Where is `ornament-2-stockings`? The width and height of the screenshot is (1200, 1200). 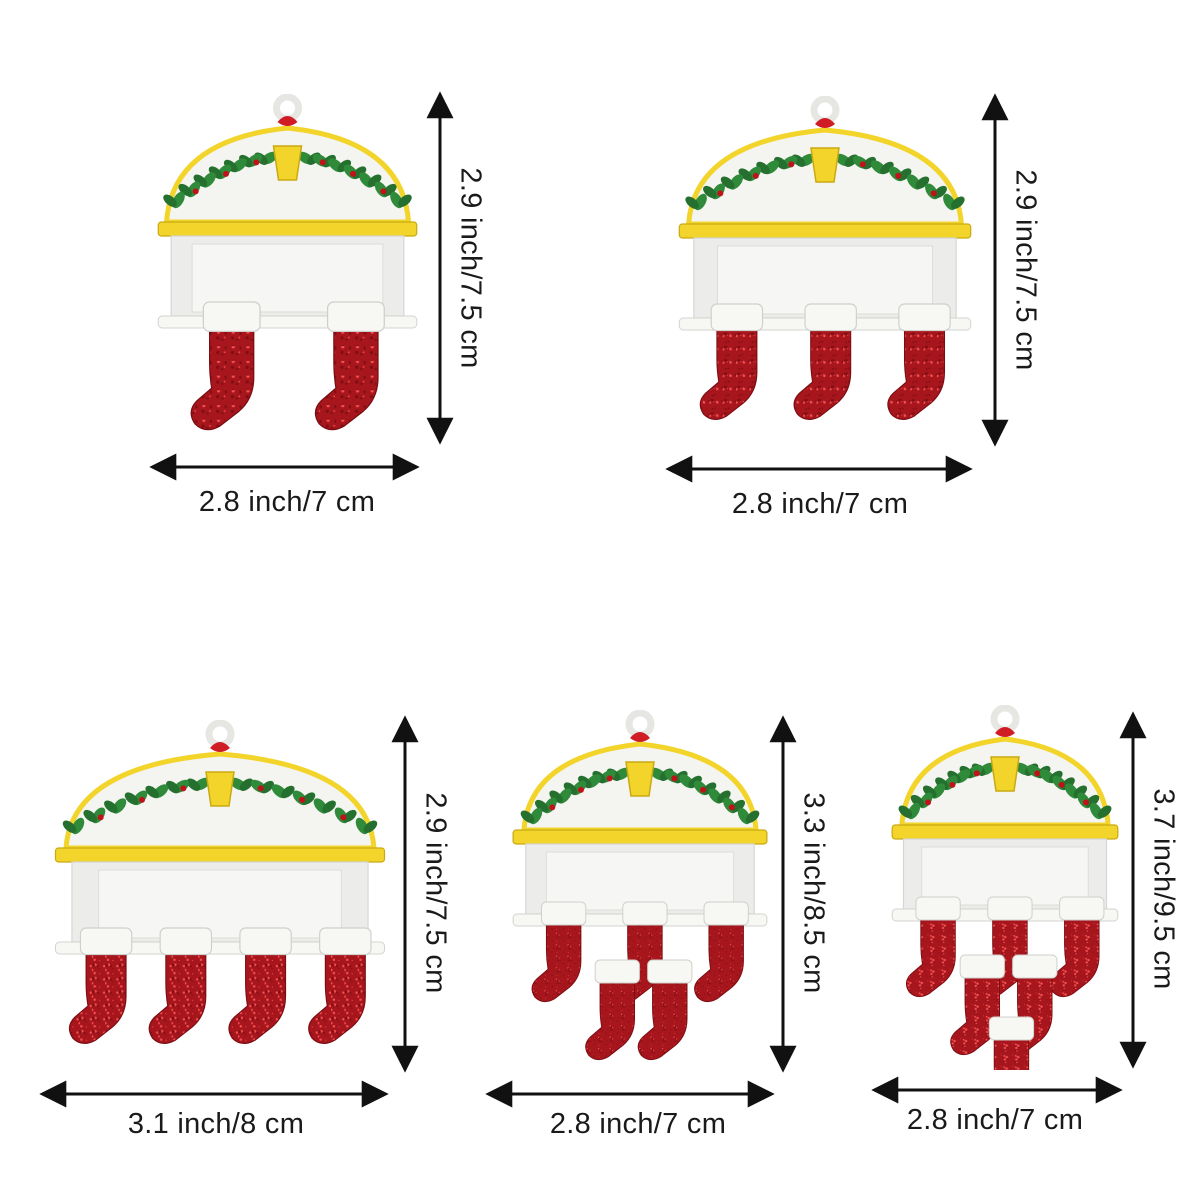 ornament-2-stockings is located at coordinates (287, 262).